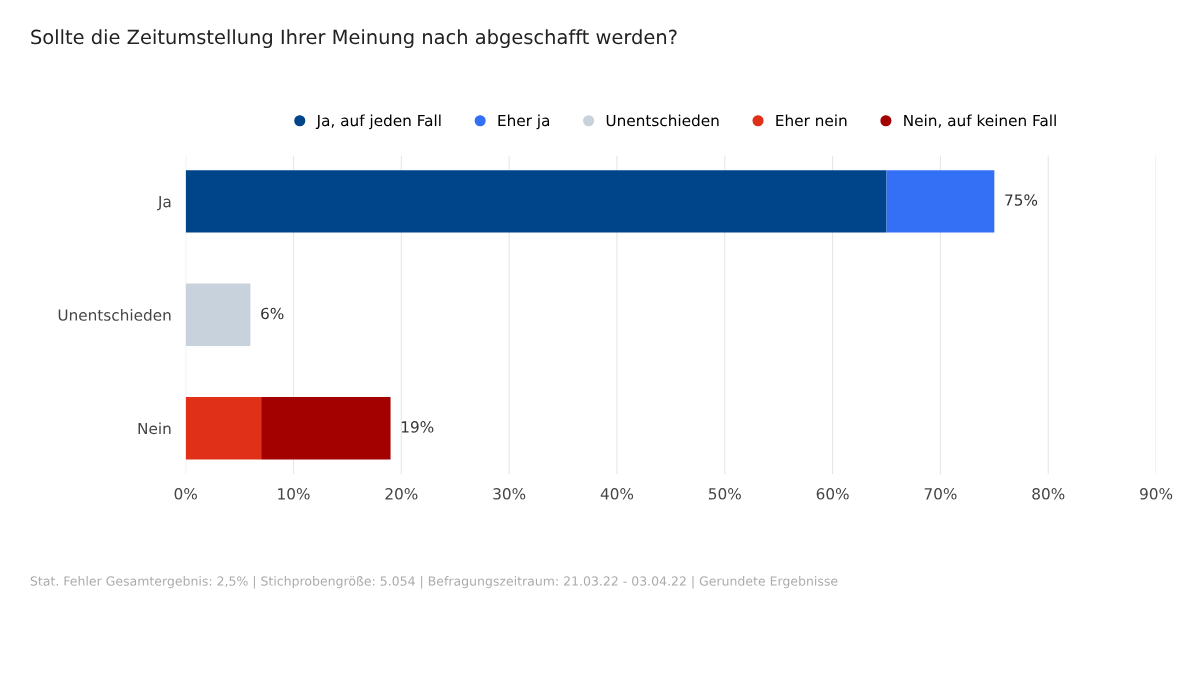 Image resolution: width=1198 pixels, height=677 pixels. I want to click on legend-label: Nein, auf keinen Fall, so click(980, 121).